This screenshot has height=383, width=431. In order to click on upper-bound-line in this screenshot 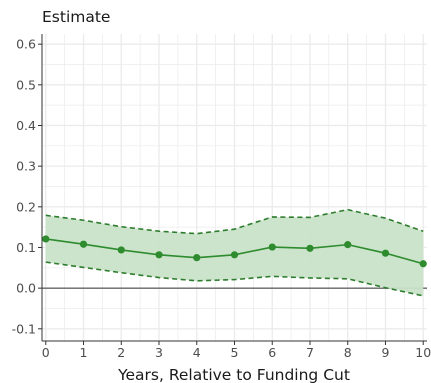, I will do `click(234, 221)`.